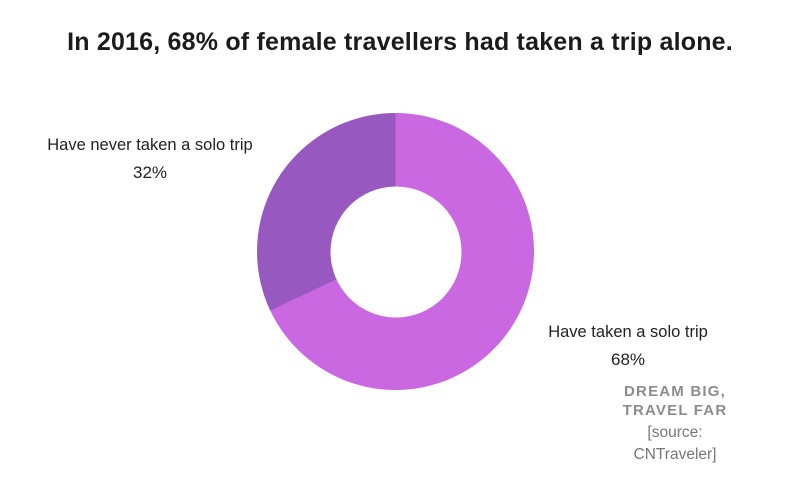  Describe the element at coordinates (150, 159) in the screenshot. I see `slice-label-never-solo: Have never taken a solo trip 32%` at that location.